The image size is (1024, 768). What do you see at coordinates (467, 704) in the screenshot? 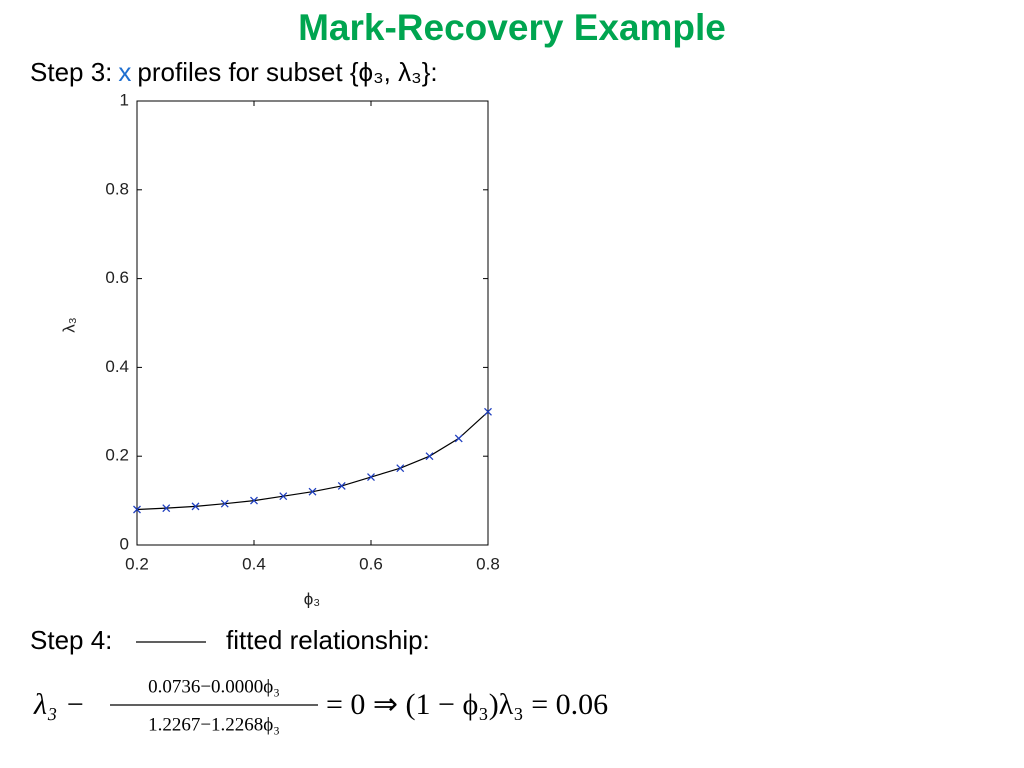
I see `equation-rhs: = 0 ⇒ (1 − ϕ₃)λ₃ = 0.06` at bounding box center [467, 704].